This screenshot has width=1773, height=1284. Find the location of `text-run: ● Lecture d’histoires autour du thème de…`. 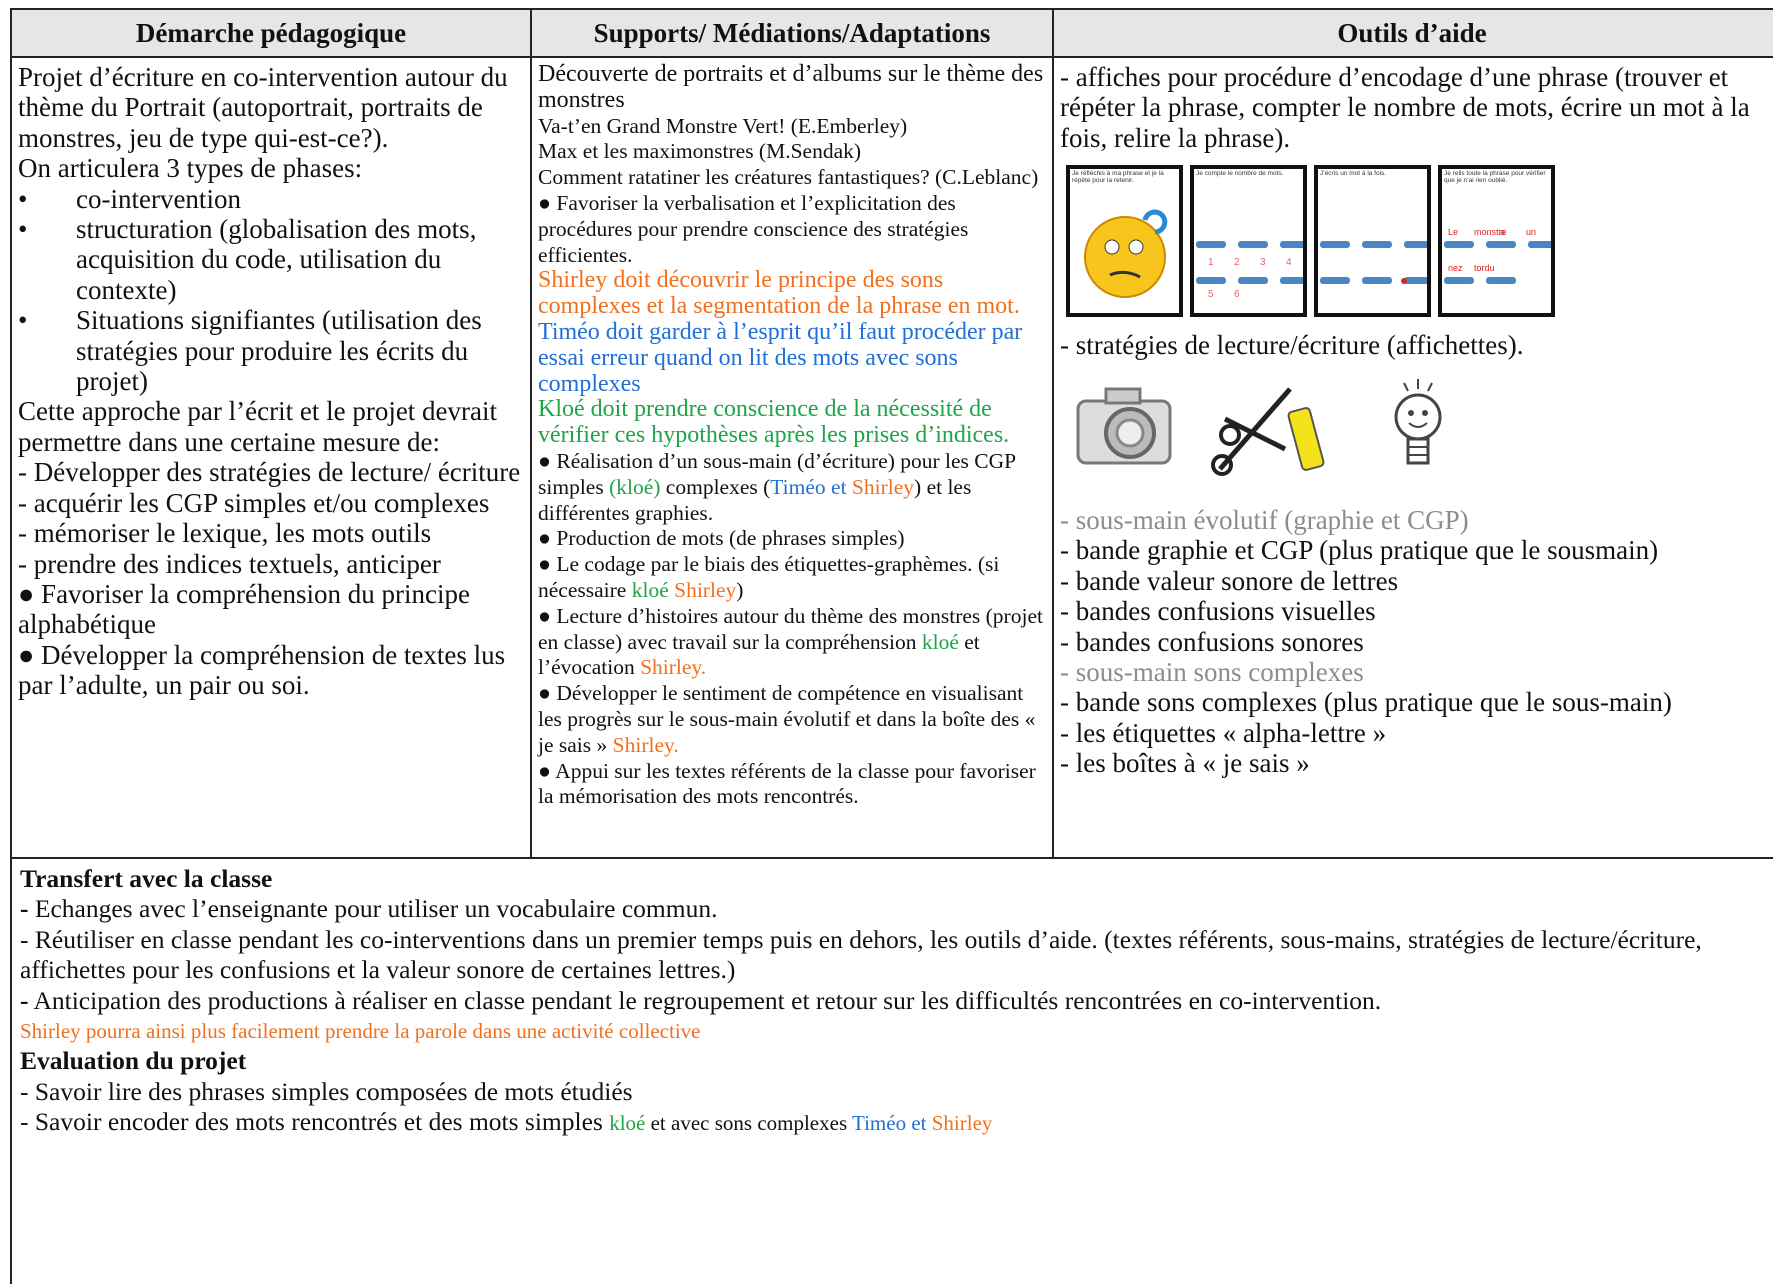

text-run: ● Lecture d’histoires autour du thème de… is located at coordinates (790, 628).